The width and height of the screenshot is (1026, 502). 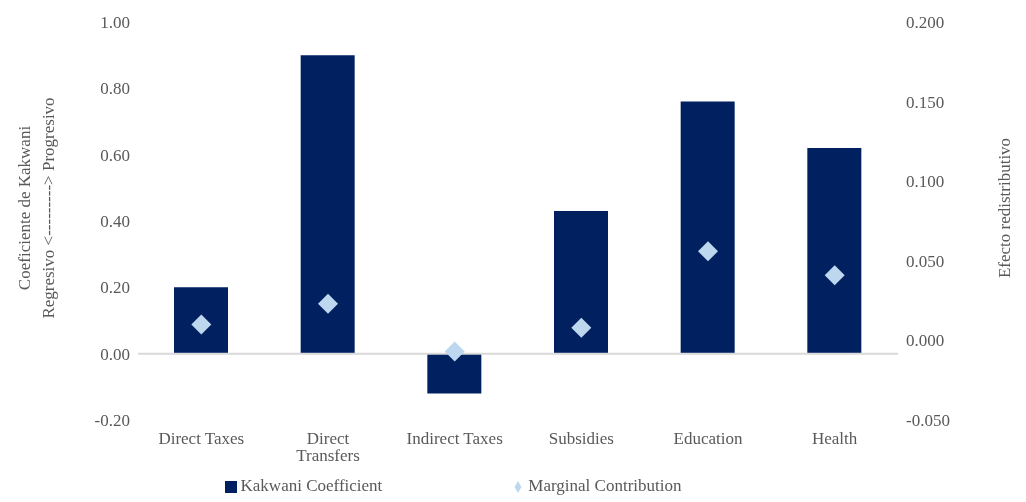 What do you see at coordinates (115, 288) in the screenshot?
I see `y-tick-label: 0.20` at bounding box center [115, 288].